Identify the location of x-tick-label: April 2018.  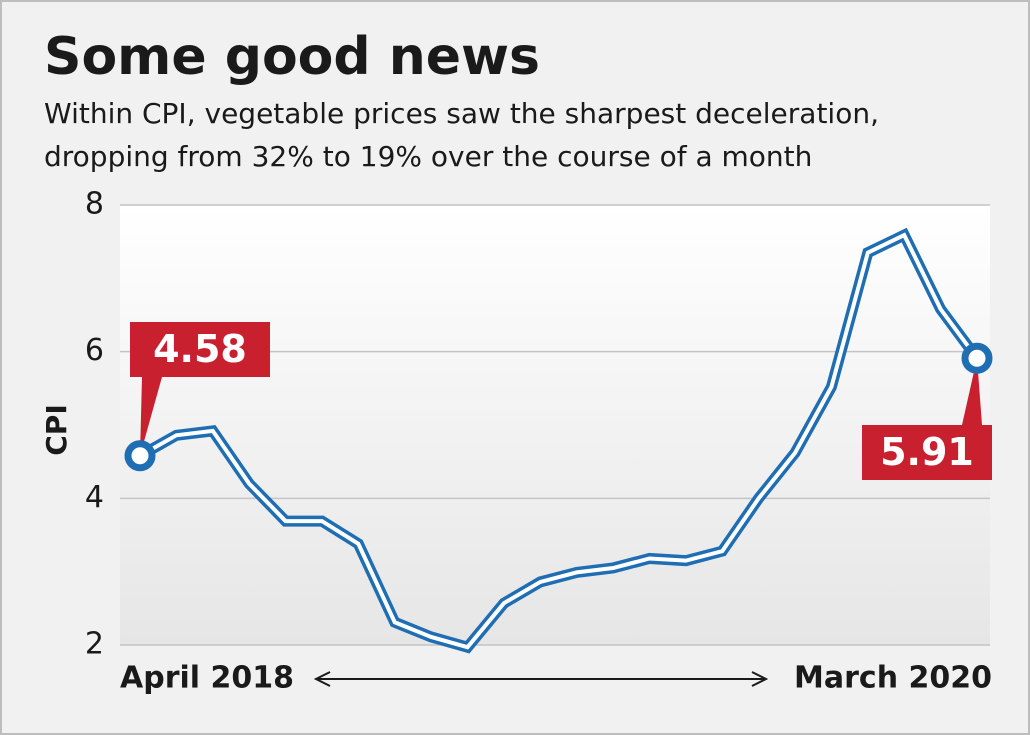
(207, 678).